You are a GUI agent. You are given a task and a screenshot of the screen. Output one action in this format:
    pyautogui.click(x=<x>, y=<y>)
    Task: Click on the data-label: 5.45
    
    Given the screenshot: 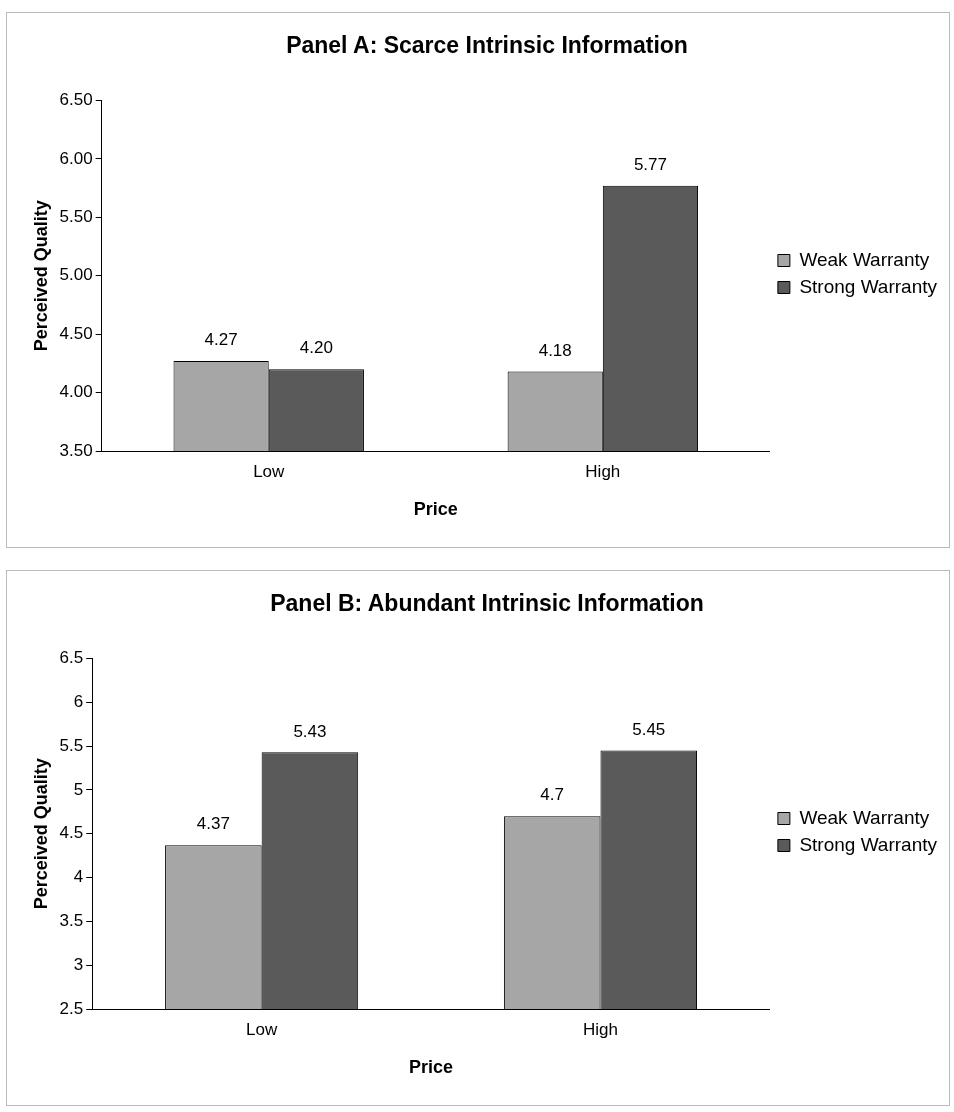 What is the action you would take?
    pyautogui.click(x=649, y=729)
    